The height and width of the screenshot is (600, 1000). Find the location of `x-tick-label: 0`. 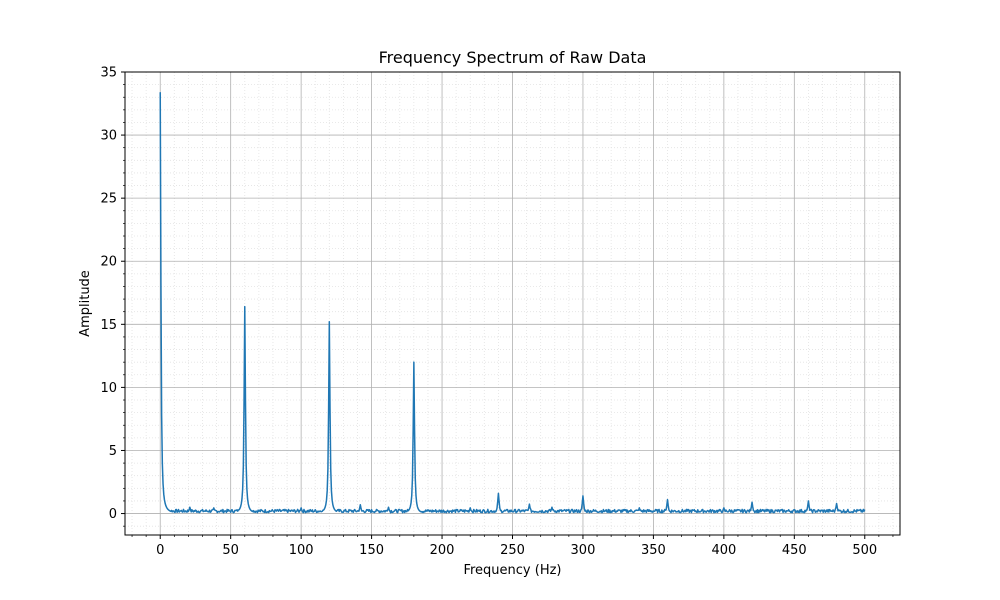

x-tick-label: 0 is located at coordinates (160, 550).